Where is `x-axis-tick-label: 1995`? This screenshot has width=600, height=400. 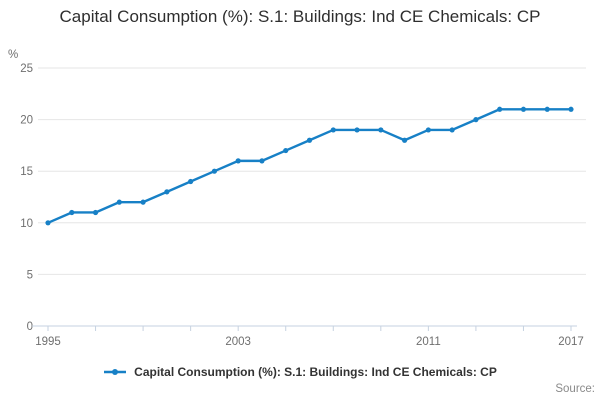 x-axis-tick-label: 1995 is located at coordinates (48, 342).